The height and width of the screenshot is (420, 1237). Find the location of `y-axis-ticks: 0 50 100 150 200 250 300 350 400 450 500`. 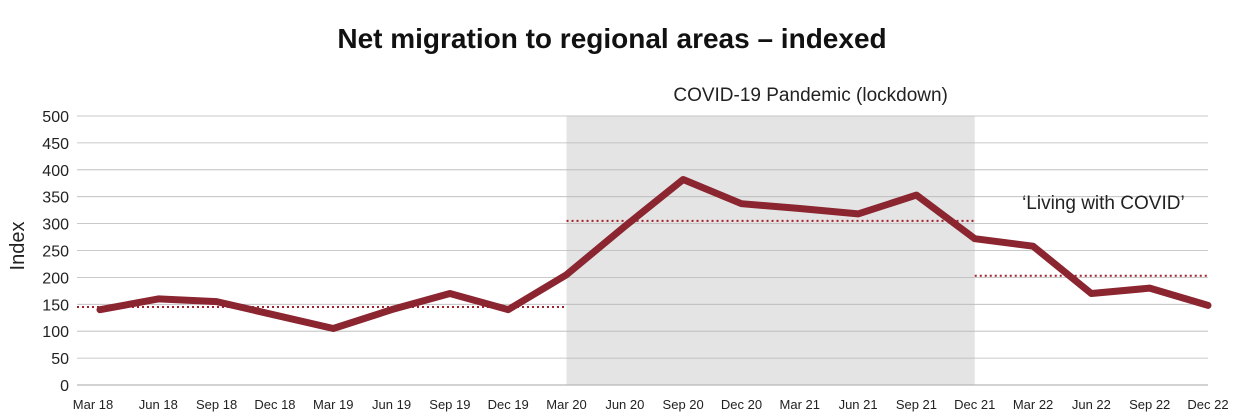

y-axis-ticks: 0 50 100 150 200 250 300 350 400 450 500 is located at coordinates (55, 252).